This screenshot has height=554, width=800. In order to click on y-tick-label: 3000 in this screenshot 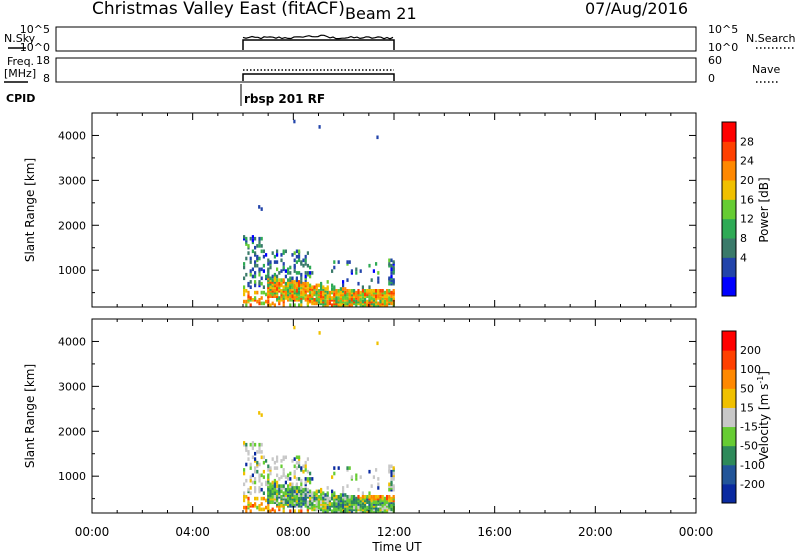, I will do `click(72, 386)`.